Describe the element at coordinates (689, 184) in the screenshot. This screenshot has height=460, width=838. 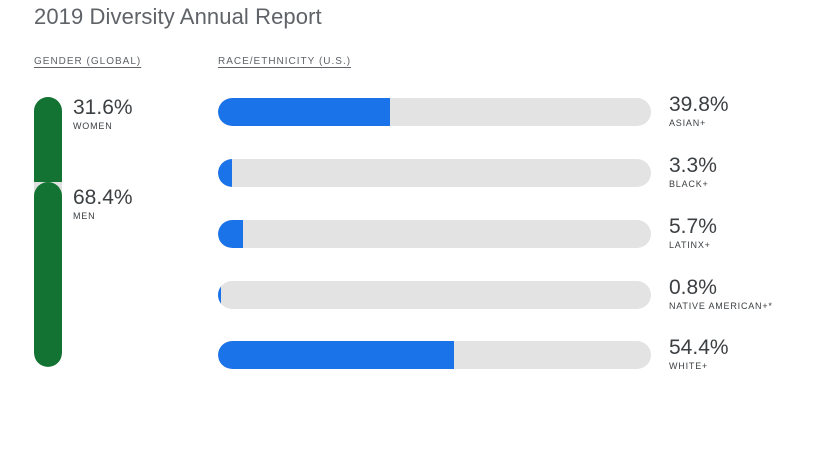
I see `race-name-black: BLACK+` at that location.